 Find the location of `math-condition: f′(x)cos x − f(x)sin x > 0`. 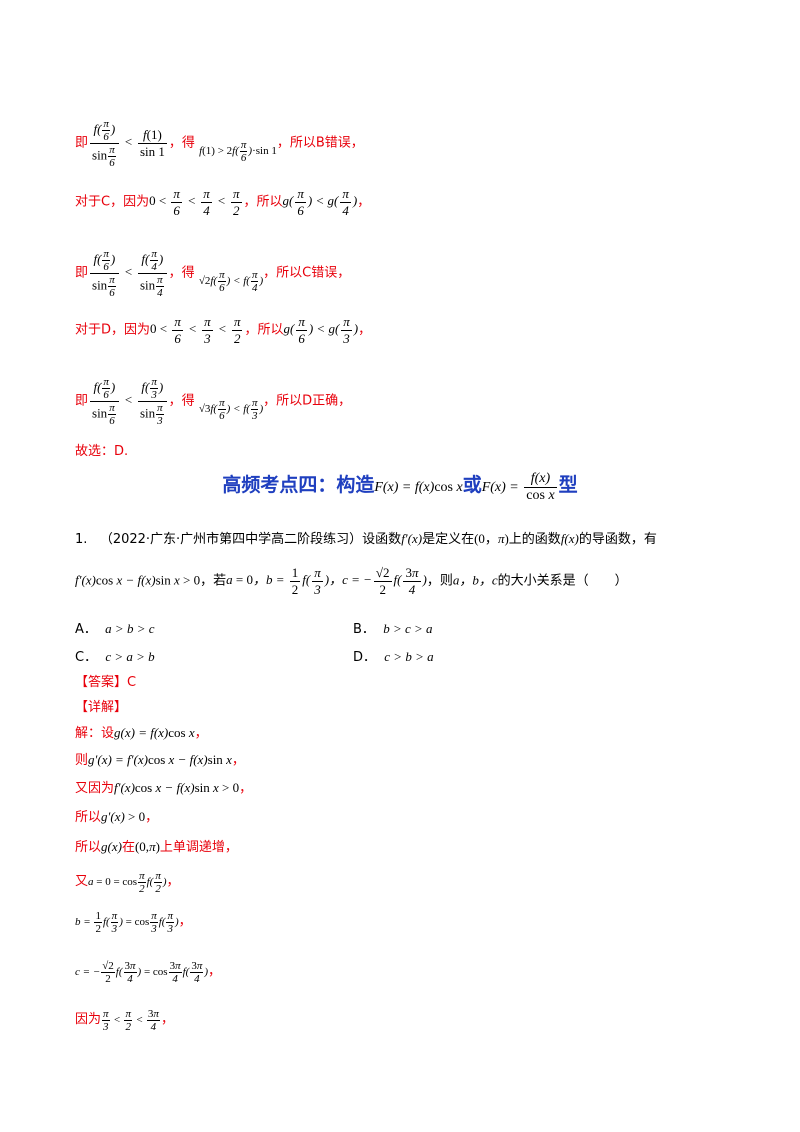

math-condition: f′(x)cos x − f(x)sin x > 0 is located at coordinates (138, 580).